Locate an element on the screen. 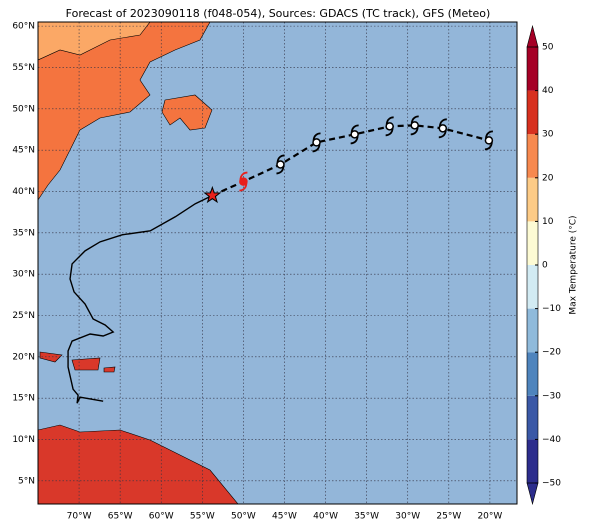 The image size is (592, 528). past-track is located at coordinates (140, 299).